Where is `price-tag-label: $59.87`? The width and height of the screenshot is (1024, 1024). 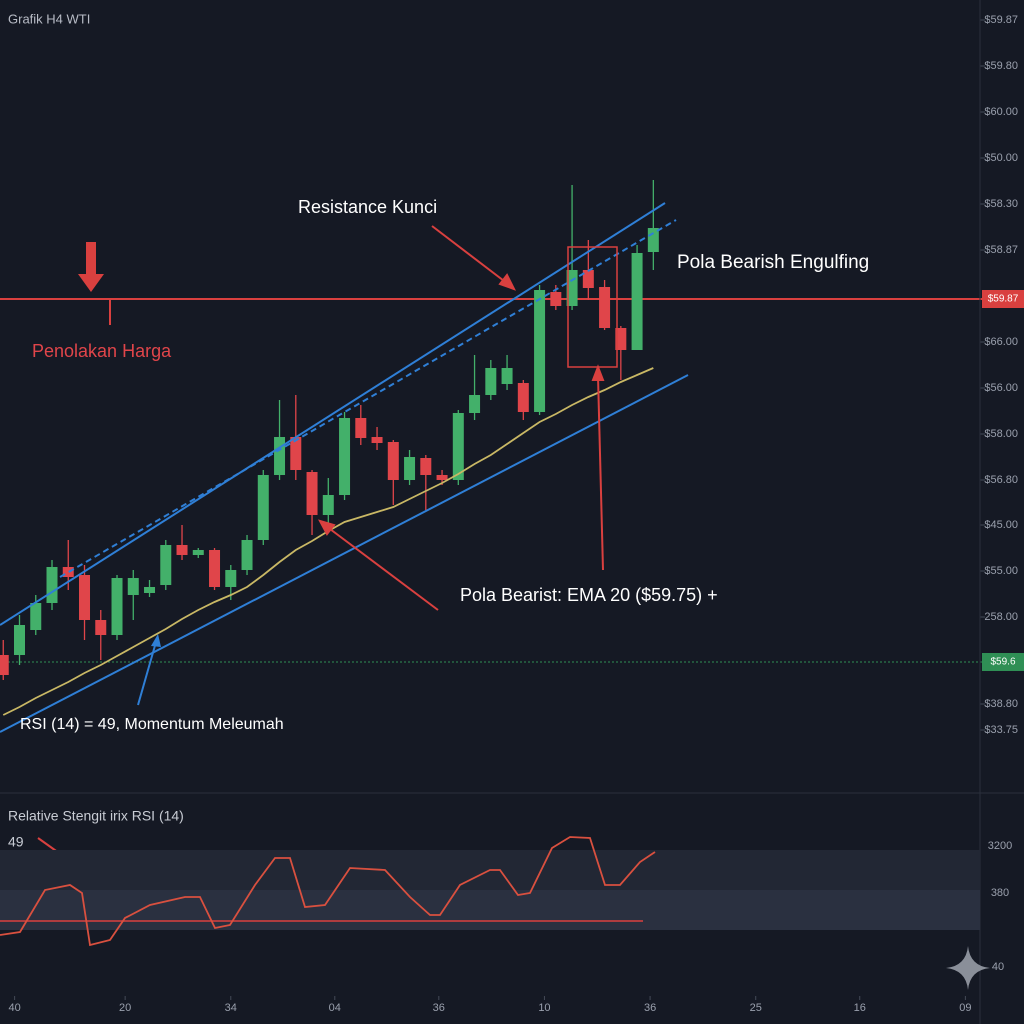 price-tag-label: $59.87 is located at coordinates (1003, 299).